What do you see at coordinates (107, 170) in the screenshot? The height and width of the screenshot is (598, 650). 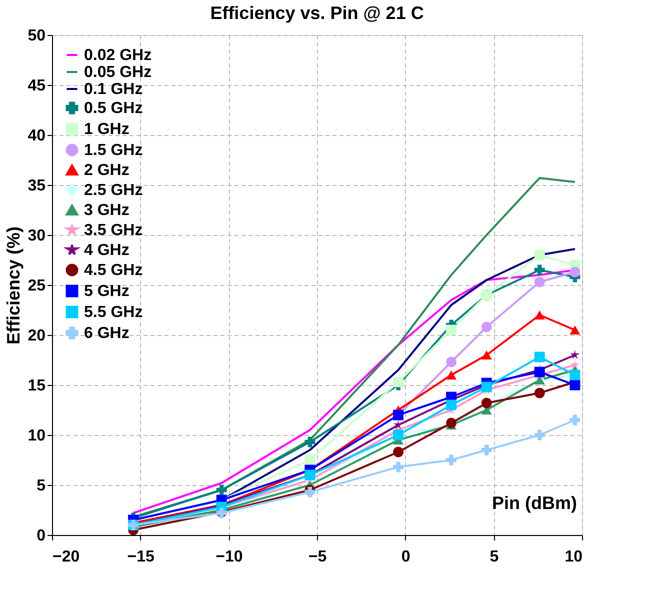 I see `legend-label: 2 GHz` at bounding box center [107, 170].